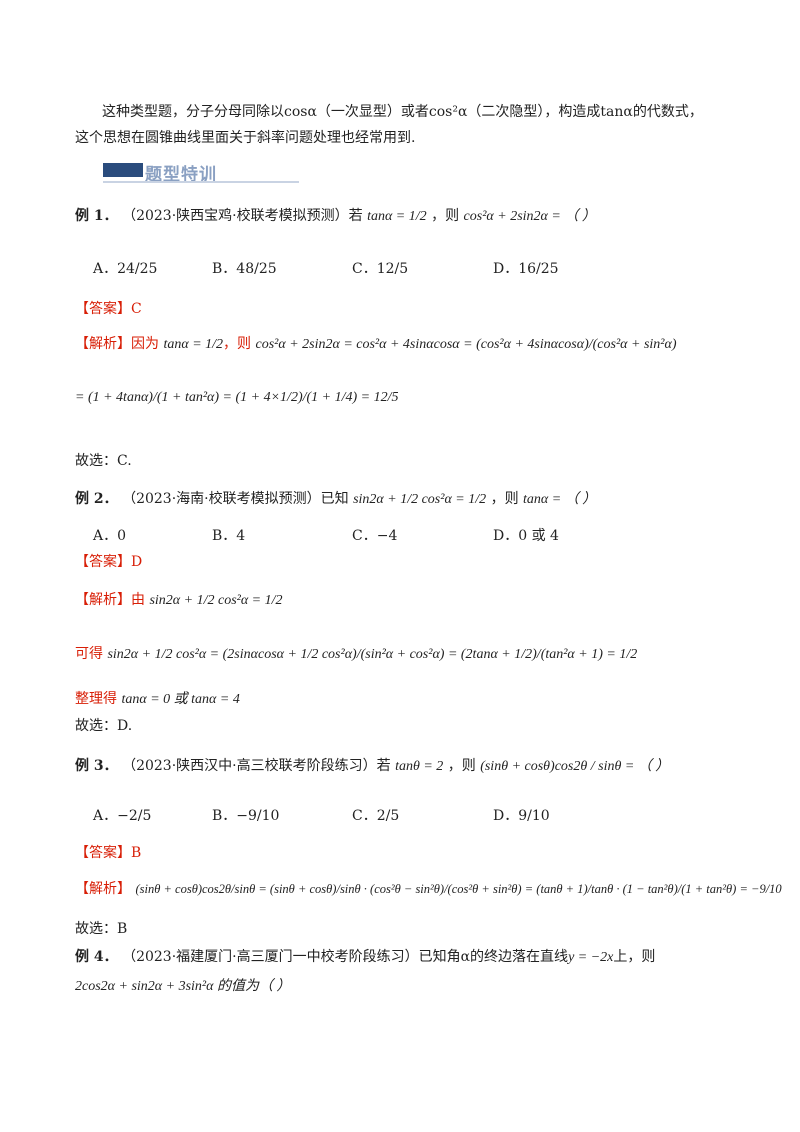  I want to click on banner-title: 题型特训, so click(181, 175).